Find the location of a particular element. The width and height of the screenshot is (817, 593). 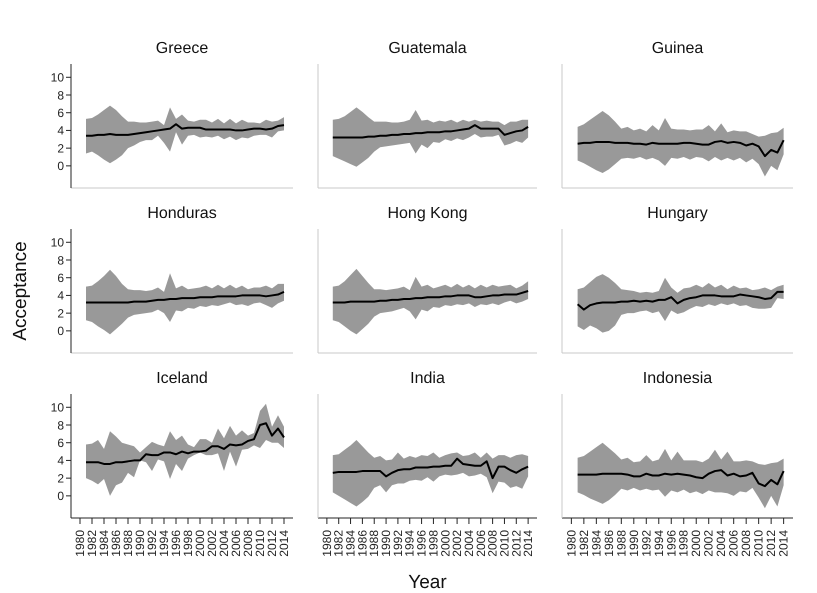

chart-title: Hong Kong is located at coordinates (427, 214).